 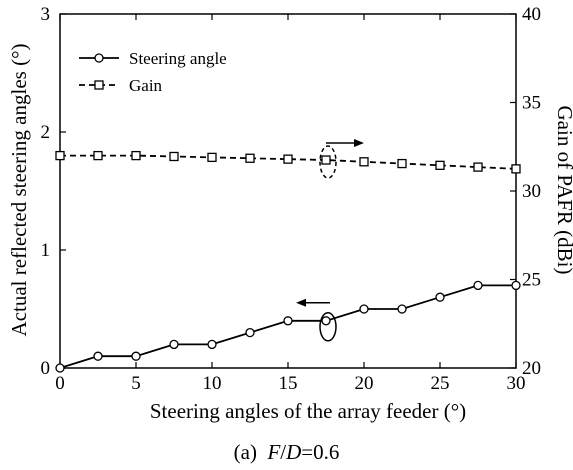 I want to click on caption-value: =0.6, so click(x=320, y=452).